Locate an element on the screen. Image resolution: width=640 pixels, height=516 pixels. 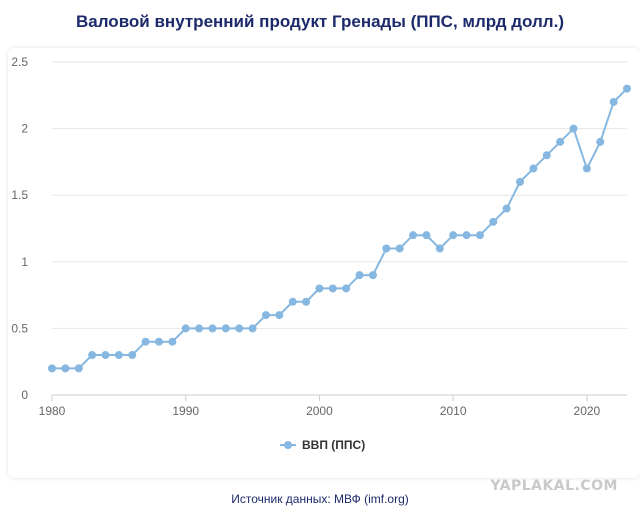
y-tick-label: 1.5 is located at coordinates (19, 195).